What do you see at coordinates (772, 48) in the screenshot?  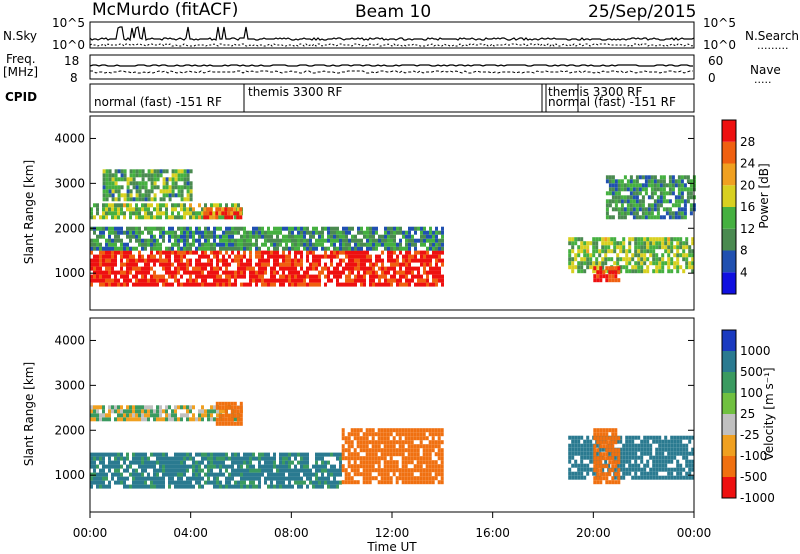 I see `noise-right-dots: ·········` at bounding box center [772, 48].